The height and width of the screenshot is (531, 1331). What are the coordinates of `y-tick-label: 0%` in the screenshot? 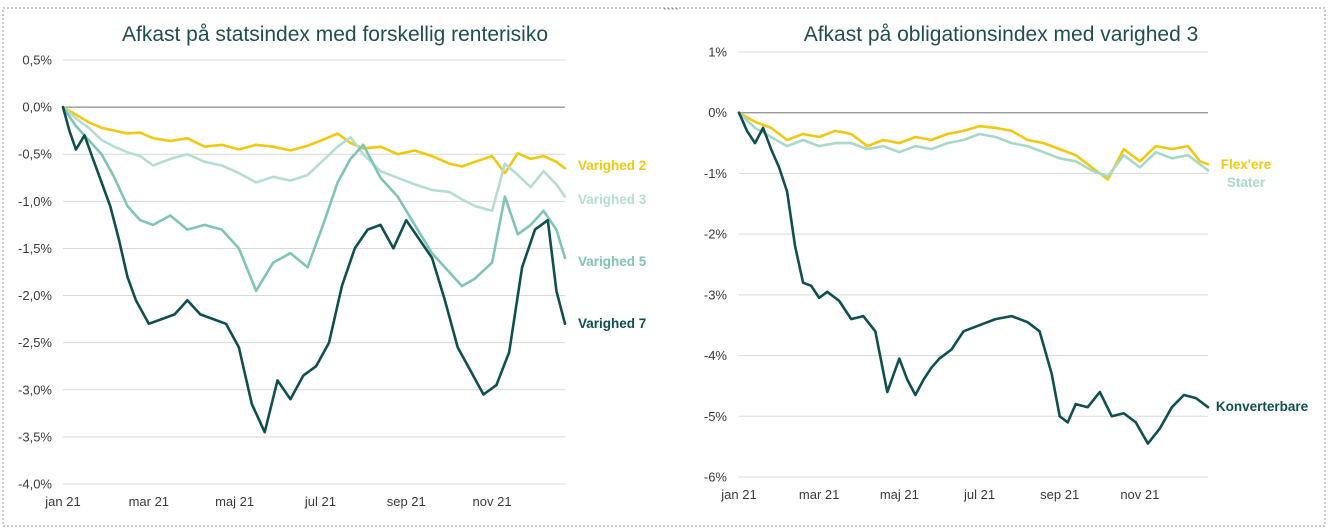 It's located at (717, 112).